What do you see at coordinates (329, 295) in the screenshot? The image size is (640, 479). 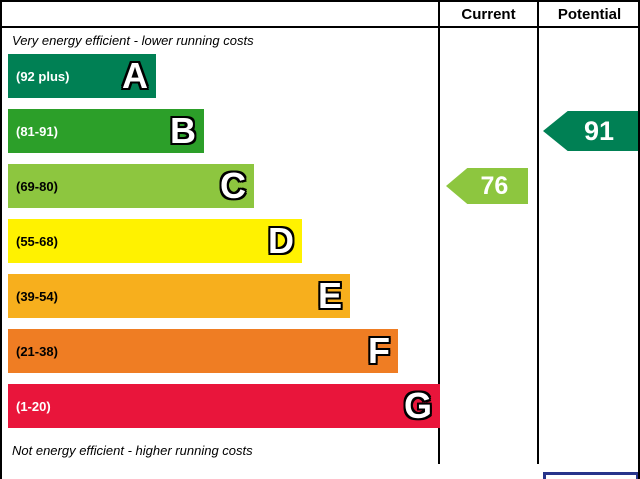 I see `band-letter: E` at bounding box center [329, 295].